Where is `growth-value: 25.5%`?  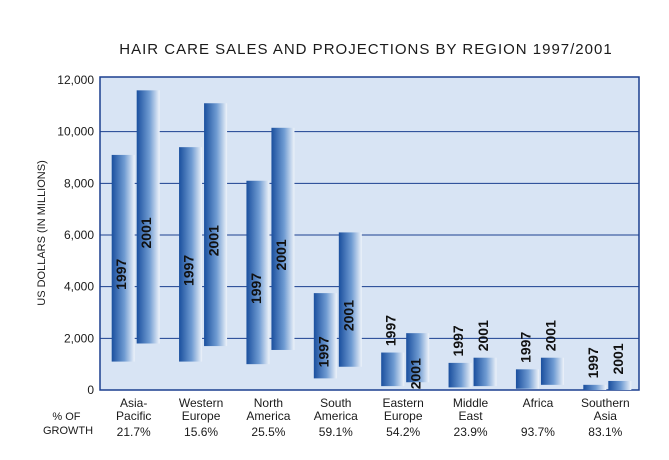
growth-value: 25.5% is located at coordinates (268, 432).